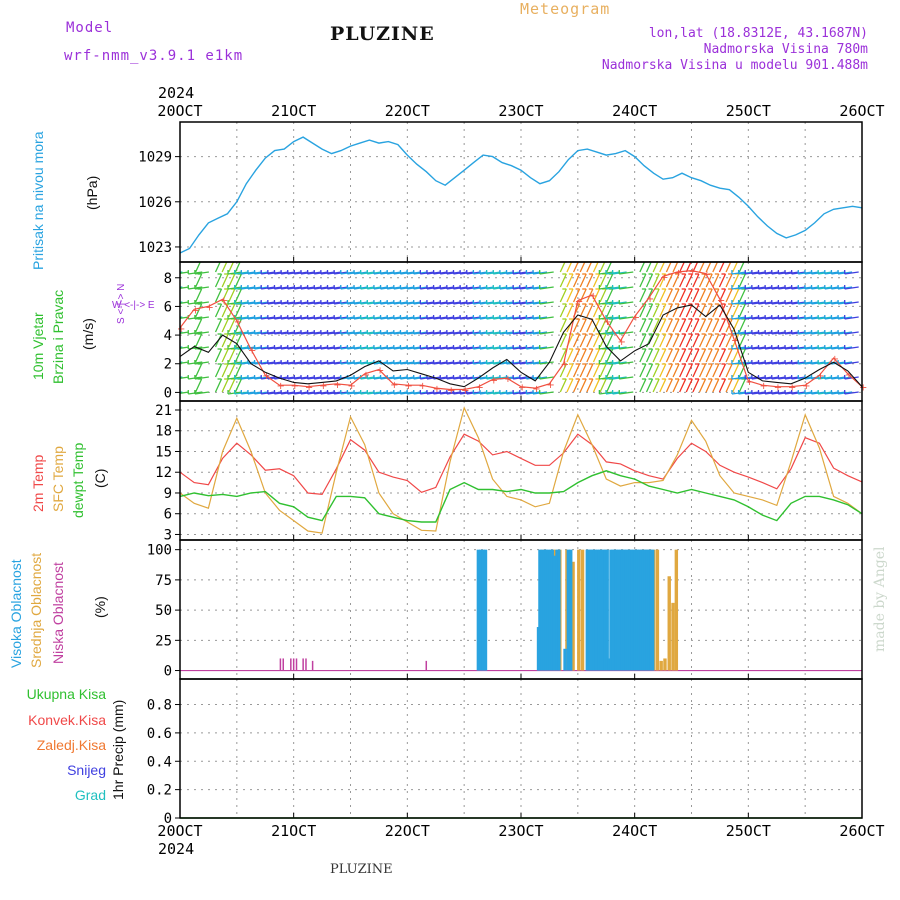 The width and height of the screenshot is (900, 900). What do you see at coordinates (407, 111) in the screenshot?
I see `x-tick-label-top: 22OCT` at bounding box center [407, 111].